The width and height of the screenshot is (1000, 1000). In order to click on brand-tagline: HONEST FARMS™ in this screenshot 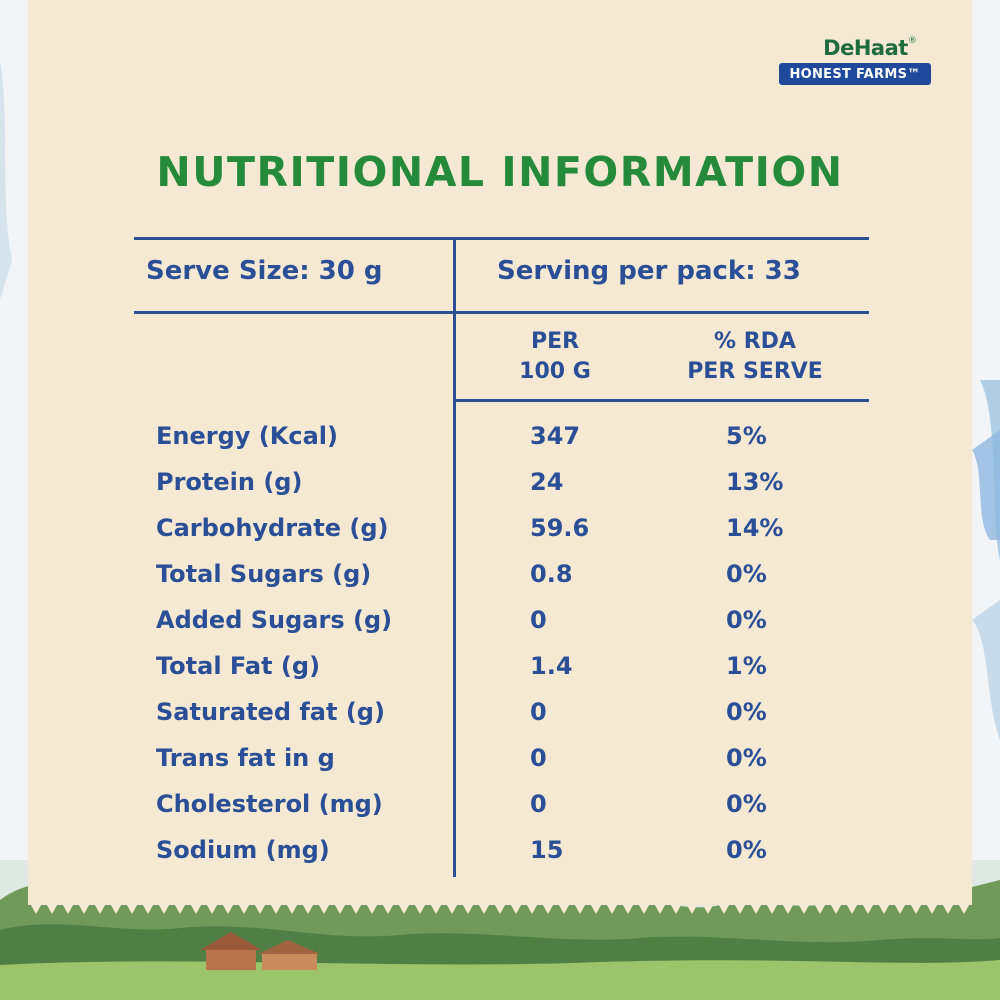, I will do `click(855, 74)`.